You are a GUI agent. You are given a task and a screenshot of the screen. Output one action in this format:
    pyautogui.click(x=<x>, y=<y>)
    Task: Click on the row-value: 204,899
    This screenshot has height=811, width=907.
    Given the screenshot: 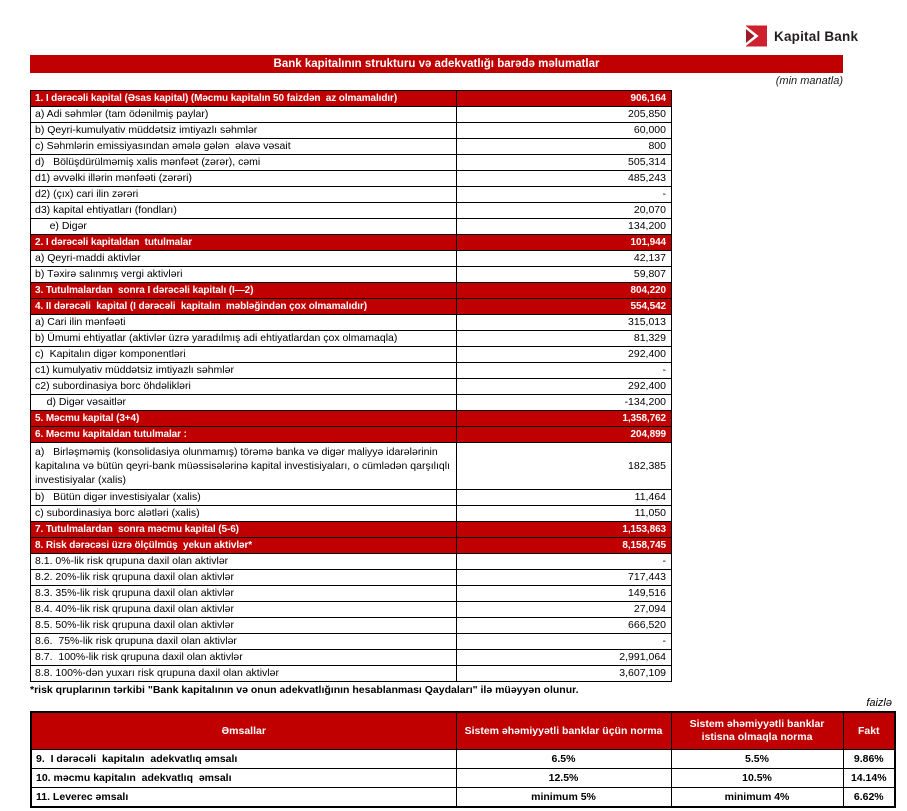 What is the action you would take?
    pyautogui.click(x=564, y=434)
    